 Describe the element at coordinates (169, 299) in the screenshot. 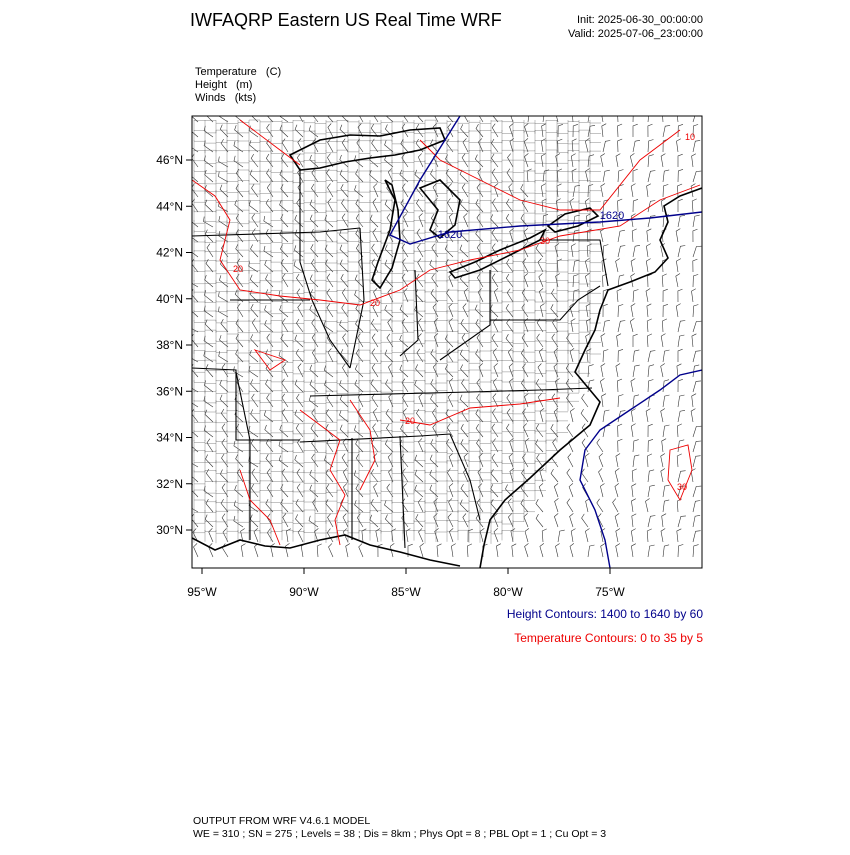

I see `lat-label: 40°N` at that location.